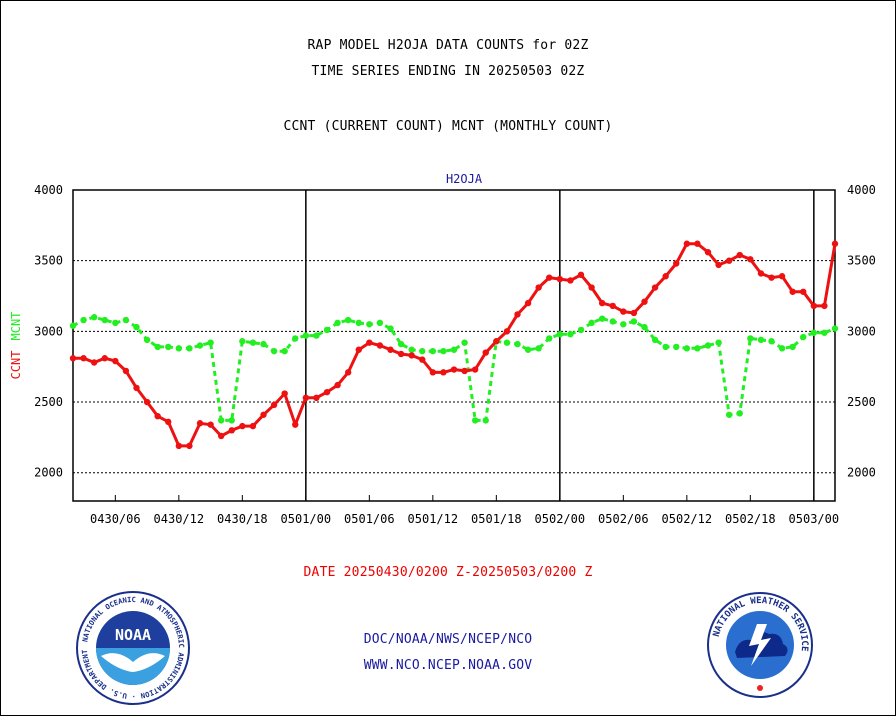  I want to click on website-link: WWW.NCO.NCEP.NOAA.GOV, so click(448, 665).